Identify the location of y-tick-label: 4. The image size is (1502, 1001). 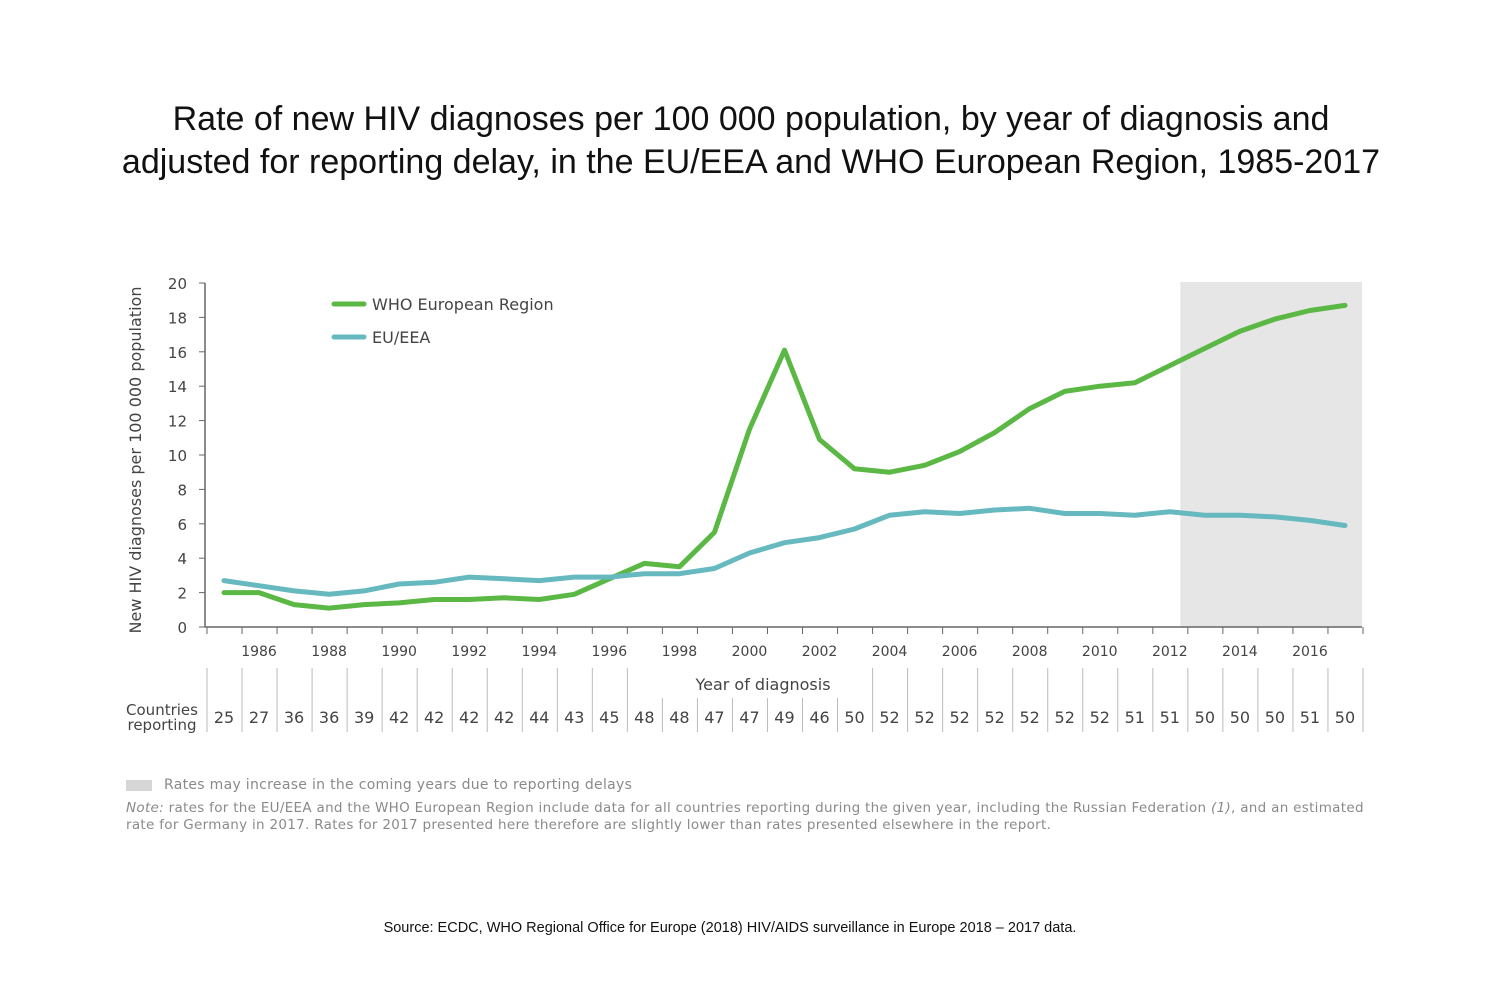
(182, 559).